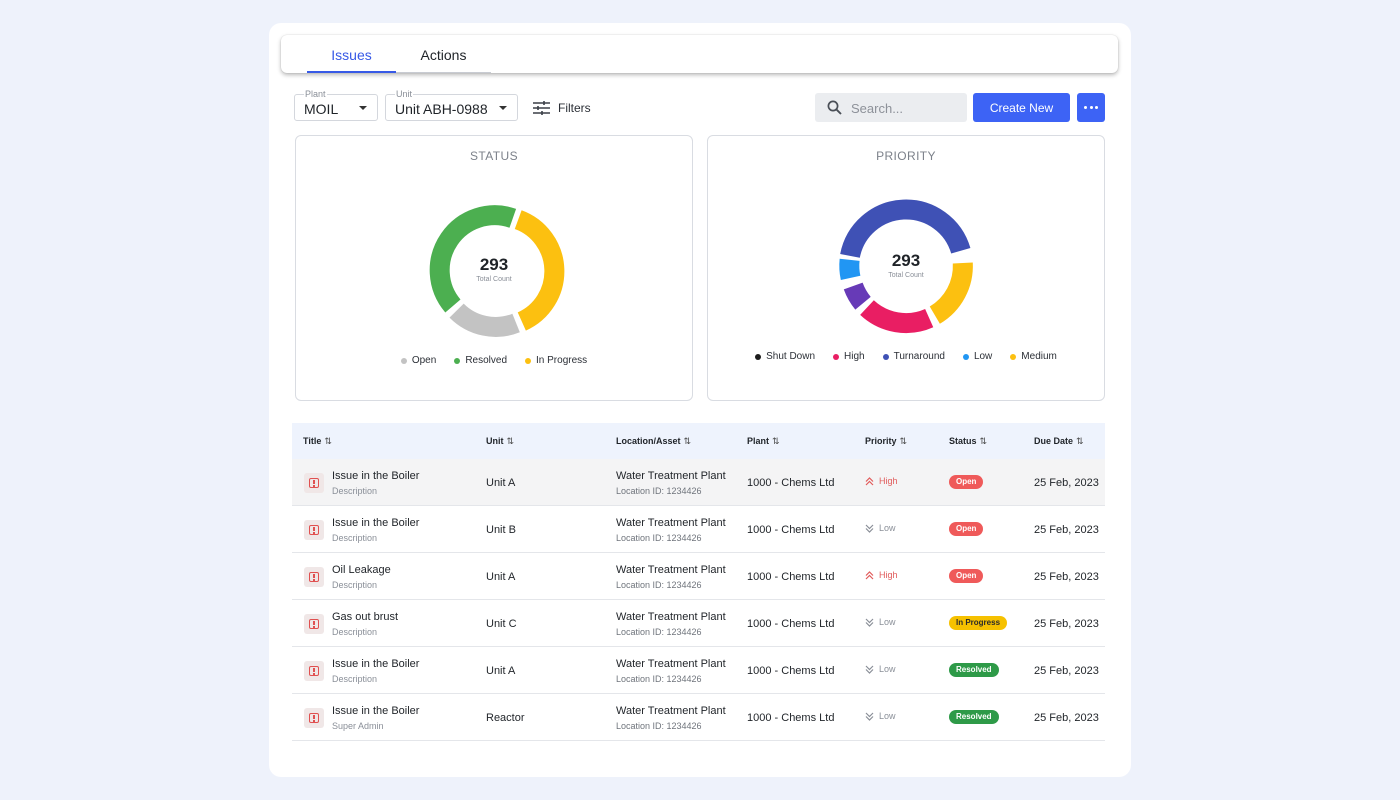 This screenshot has width=1400, height=800. What do you see at coordinates (978, 623) in the screenshot?
I see `status-badge: In Progress` at bounding box center [978, 623].